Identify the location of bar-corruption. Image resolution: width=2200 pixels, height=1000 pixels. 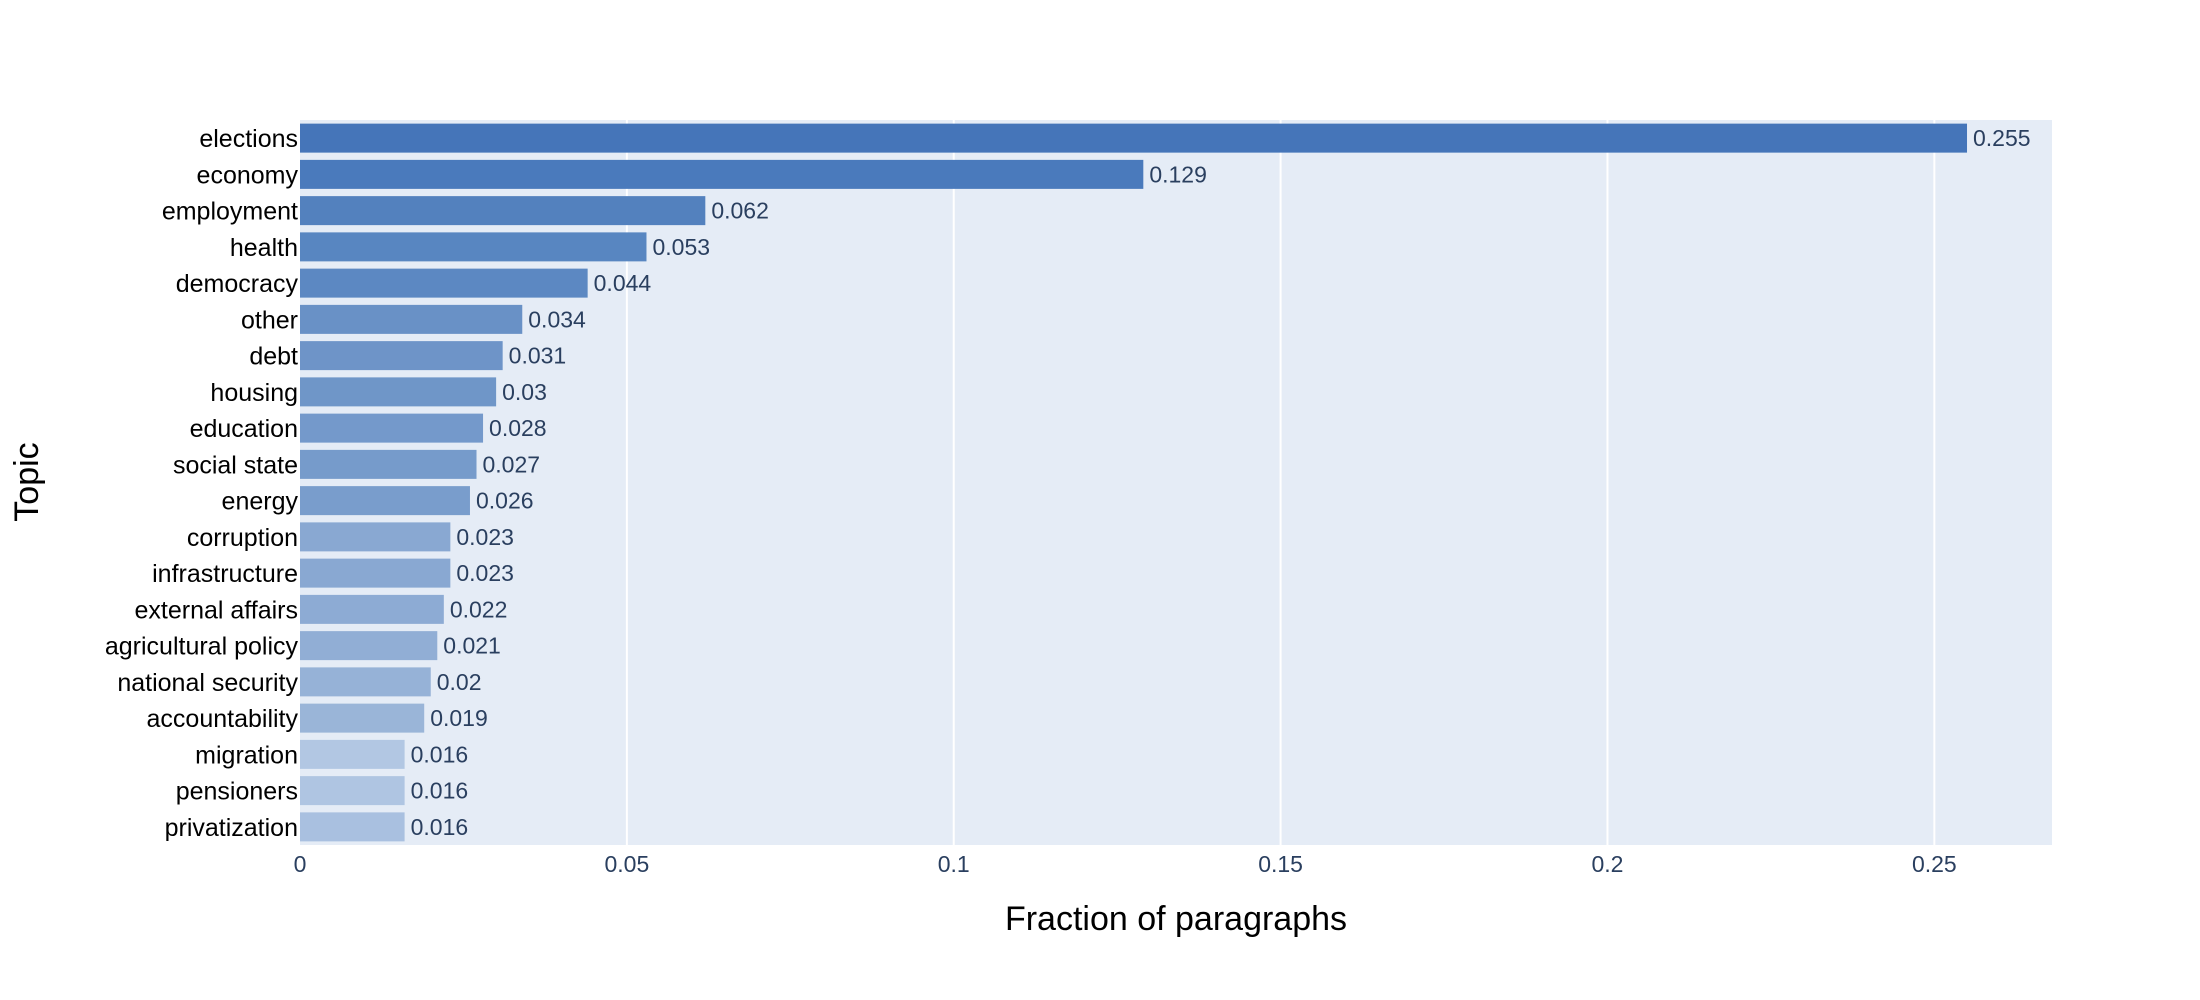
(375, 537).